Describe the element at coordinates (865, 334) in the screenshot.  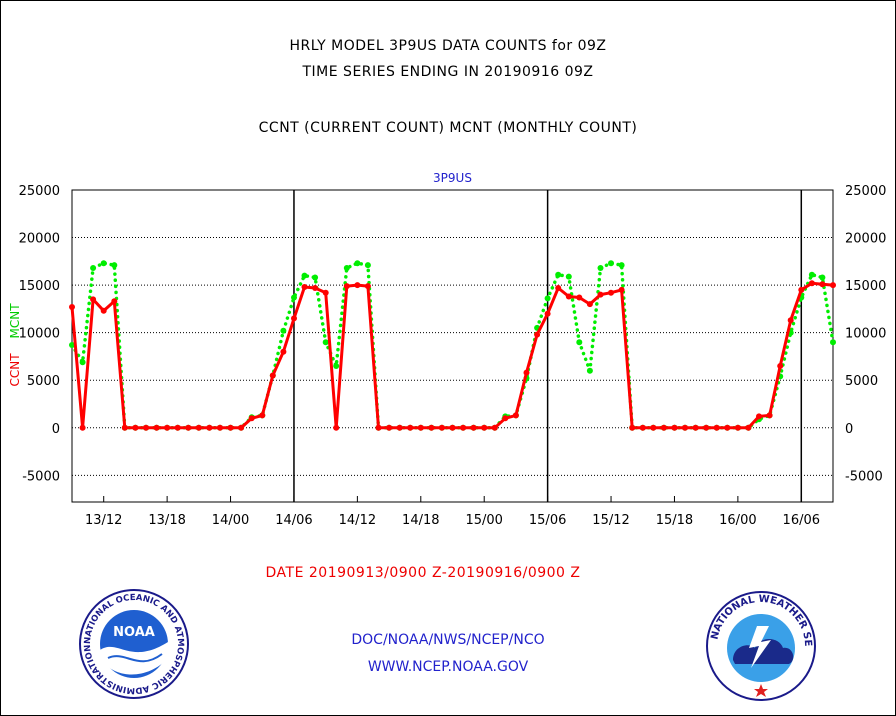
I see `y-tick-label-right: 10000` at that location.